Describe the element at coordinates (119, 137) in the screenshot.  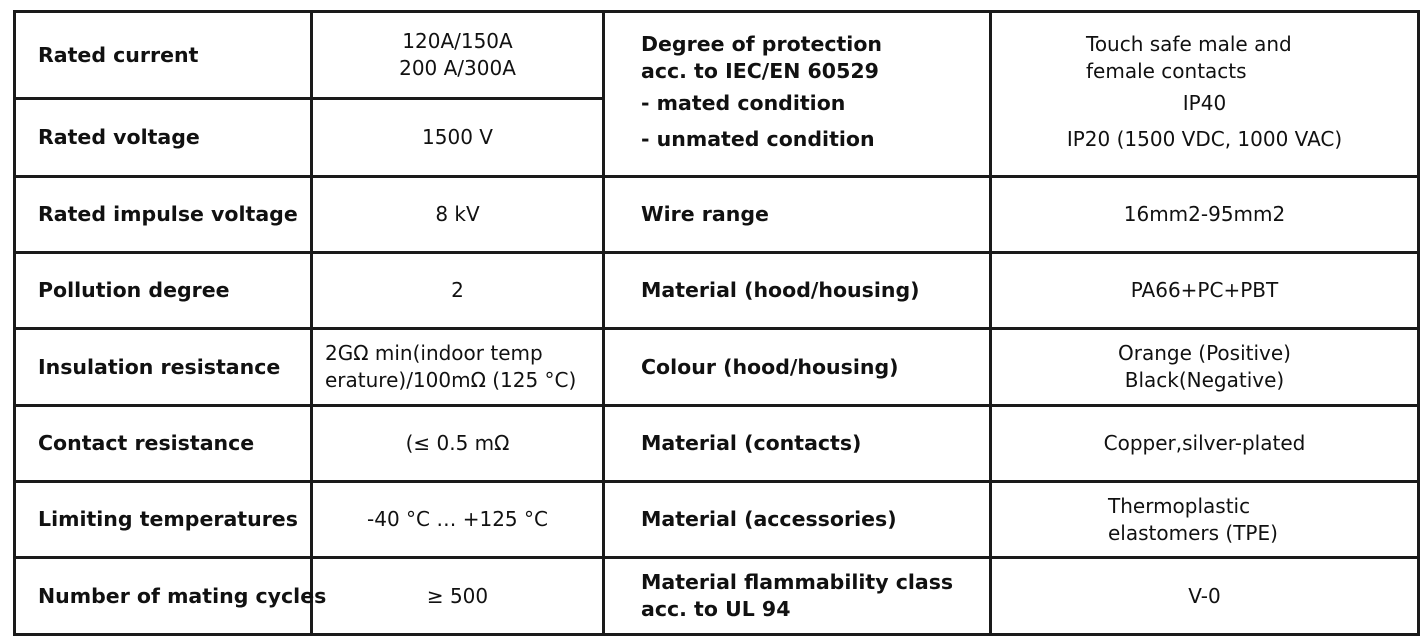
I see `spec-label-line: Rated voltage` at that location.